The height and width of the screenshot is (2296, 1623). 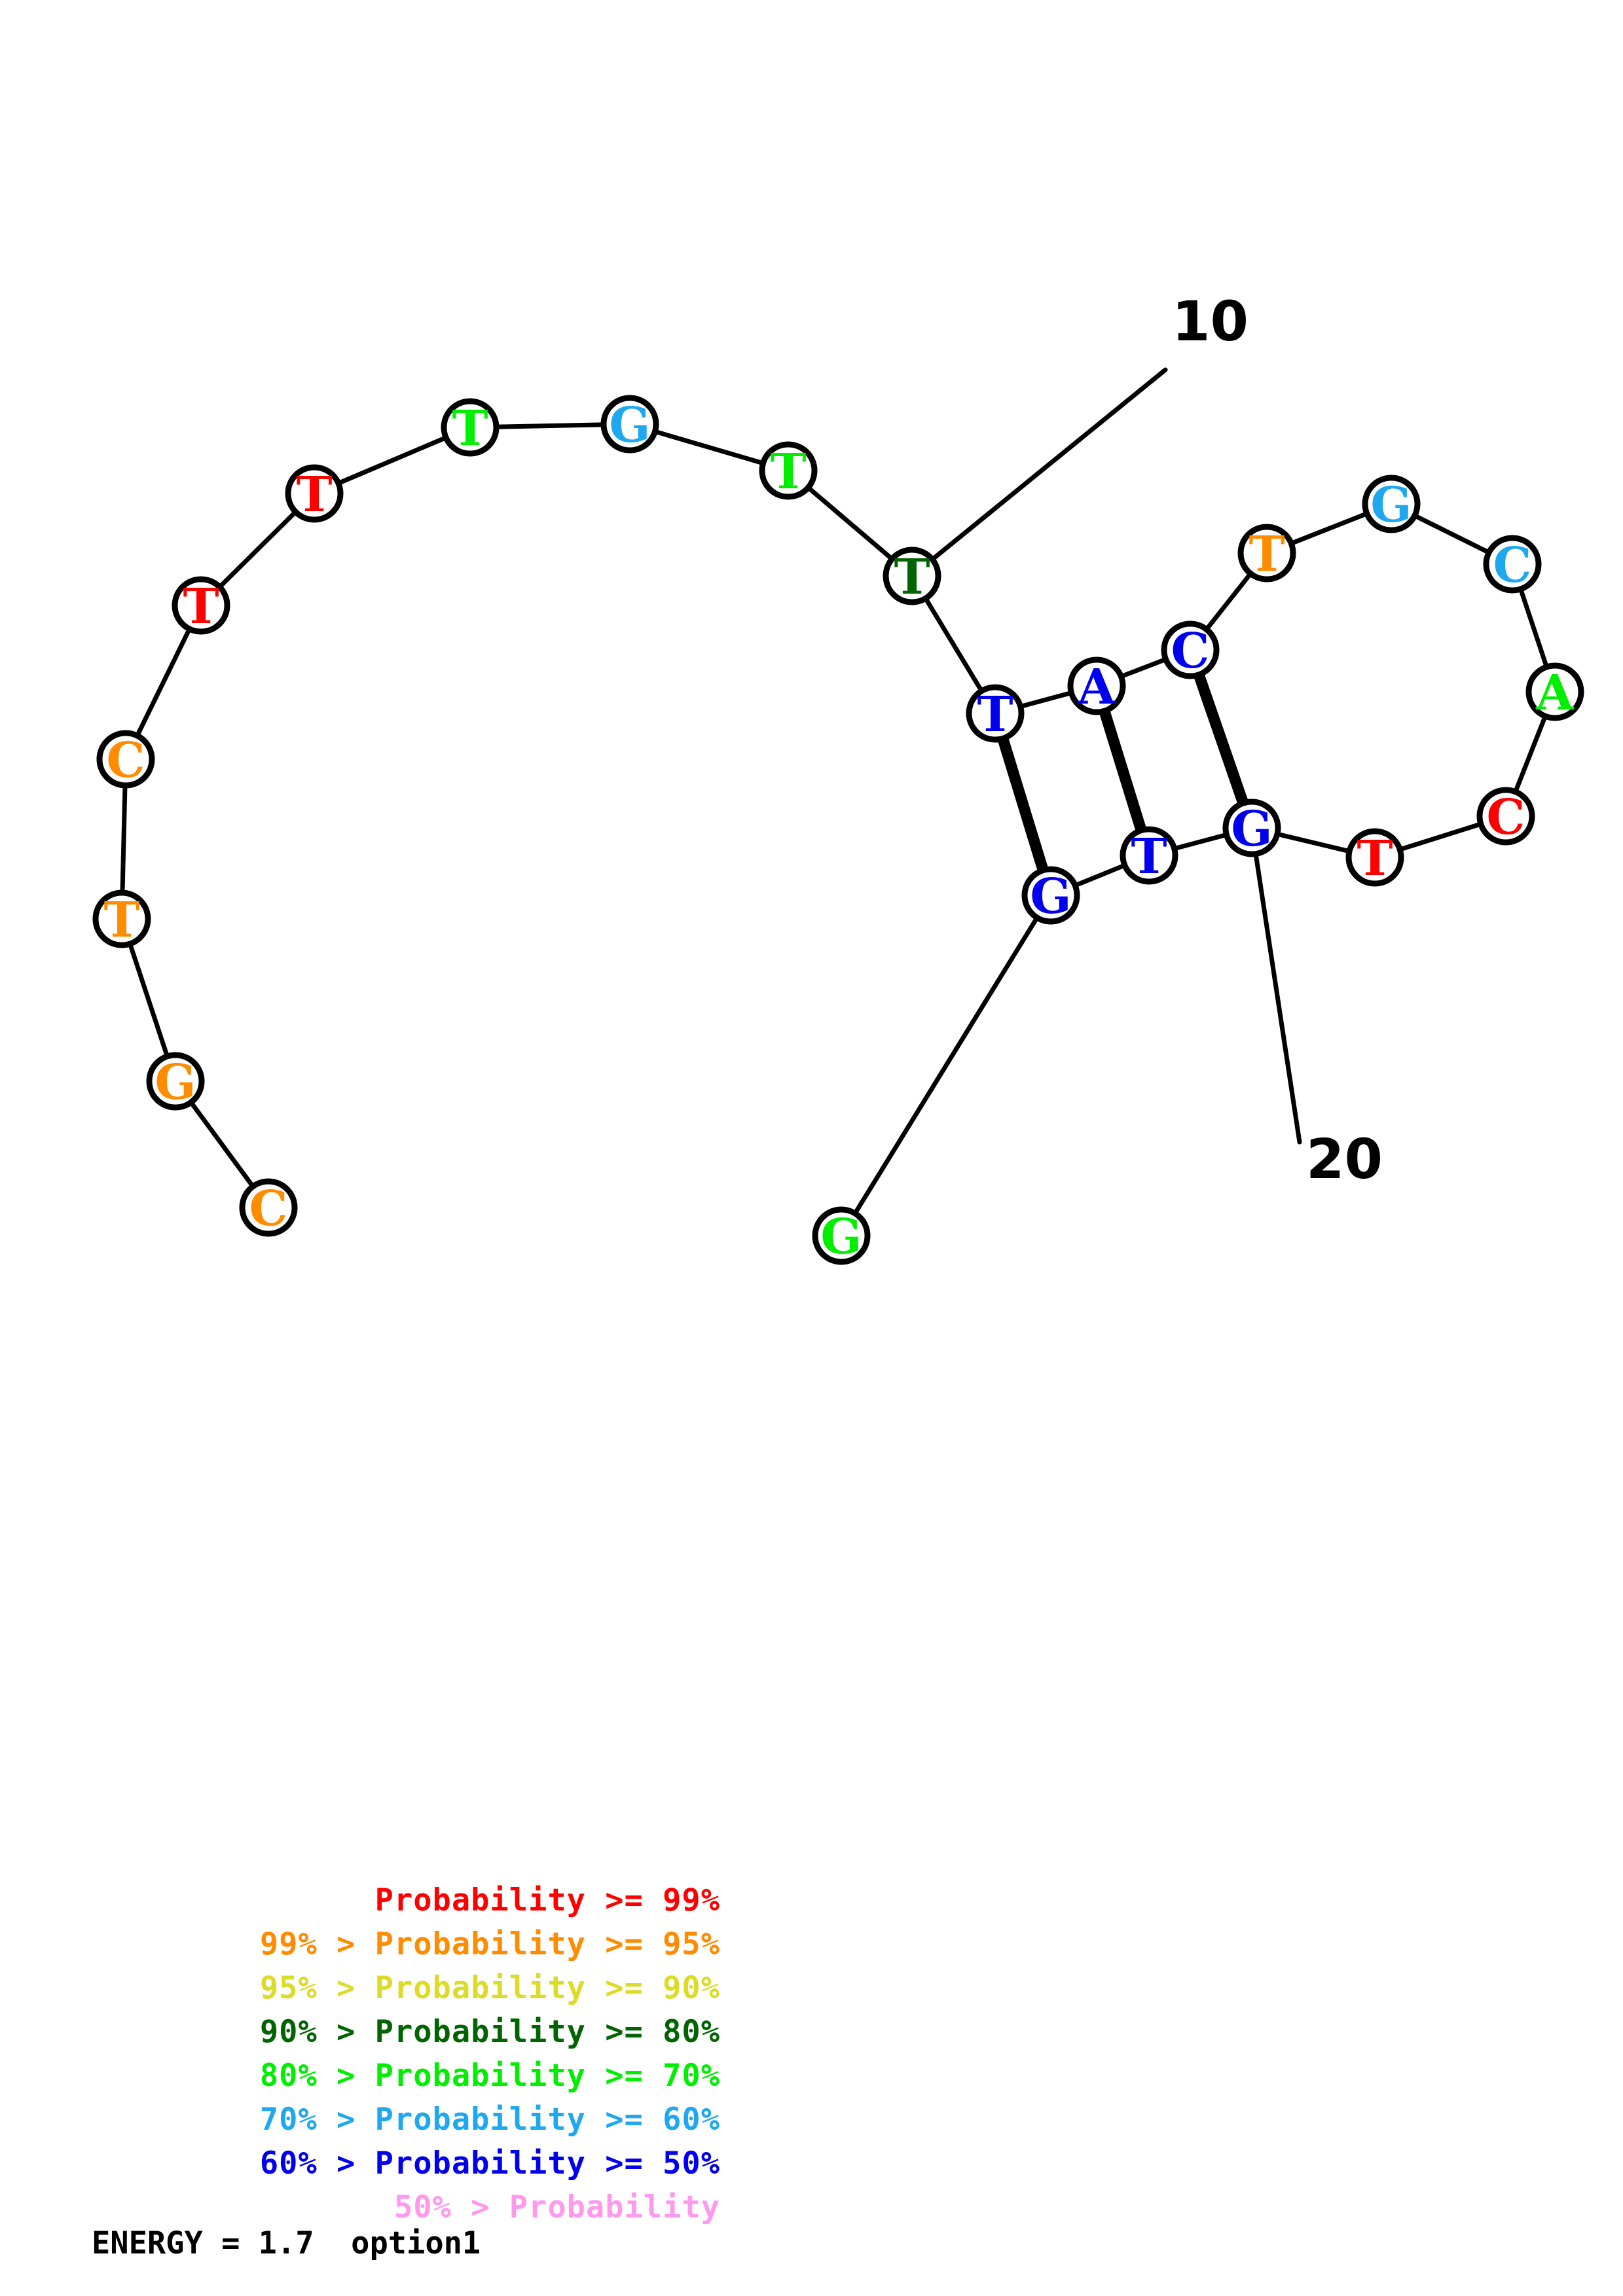 I want to click on nucleotide-2-G: G, so click(x=175, y=1081).